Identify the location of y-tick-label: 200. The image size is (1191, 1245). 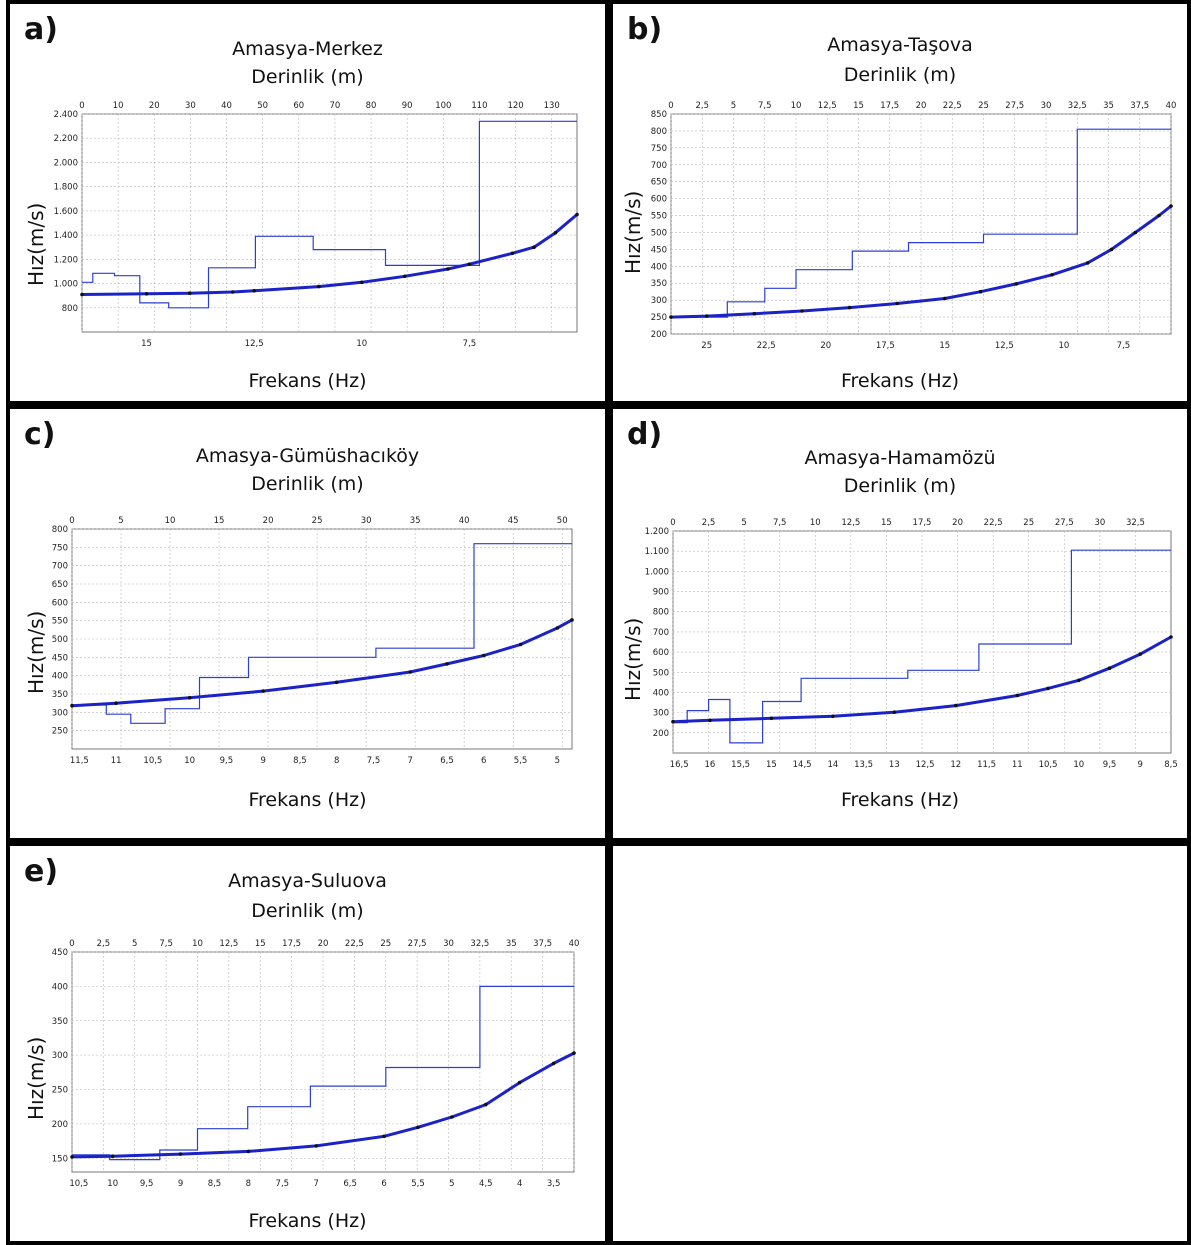
(659, 335).